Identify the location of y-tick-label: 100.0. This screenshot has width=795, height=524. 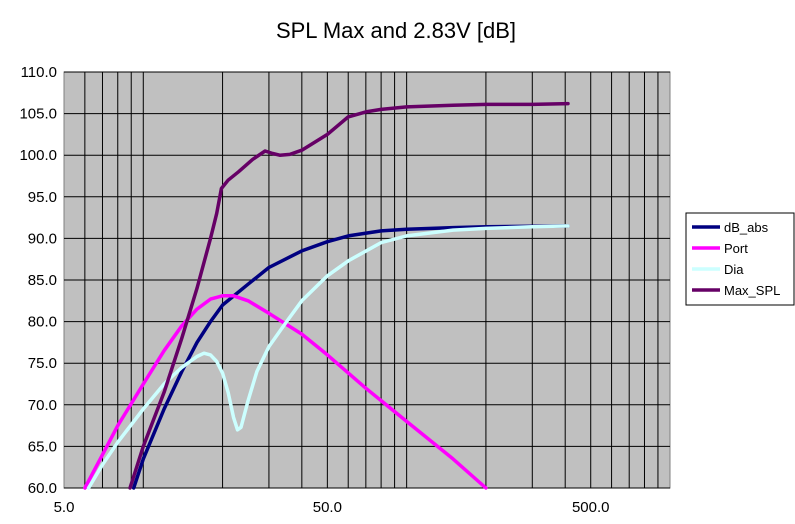
(38, 155).